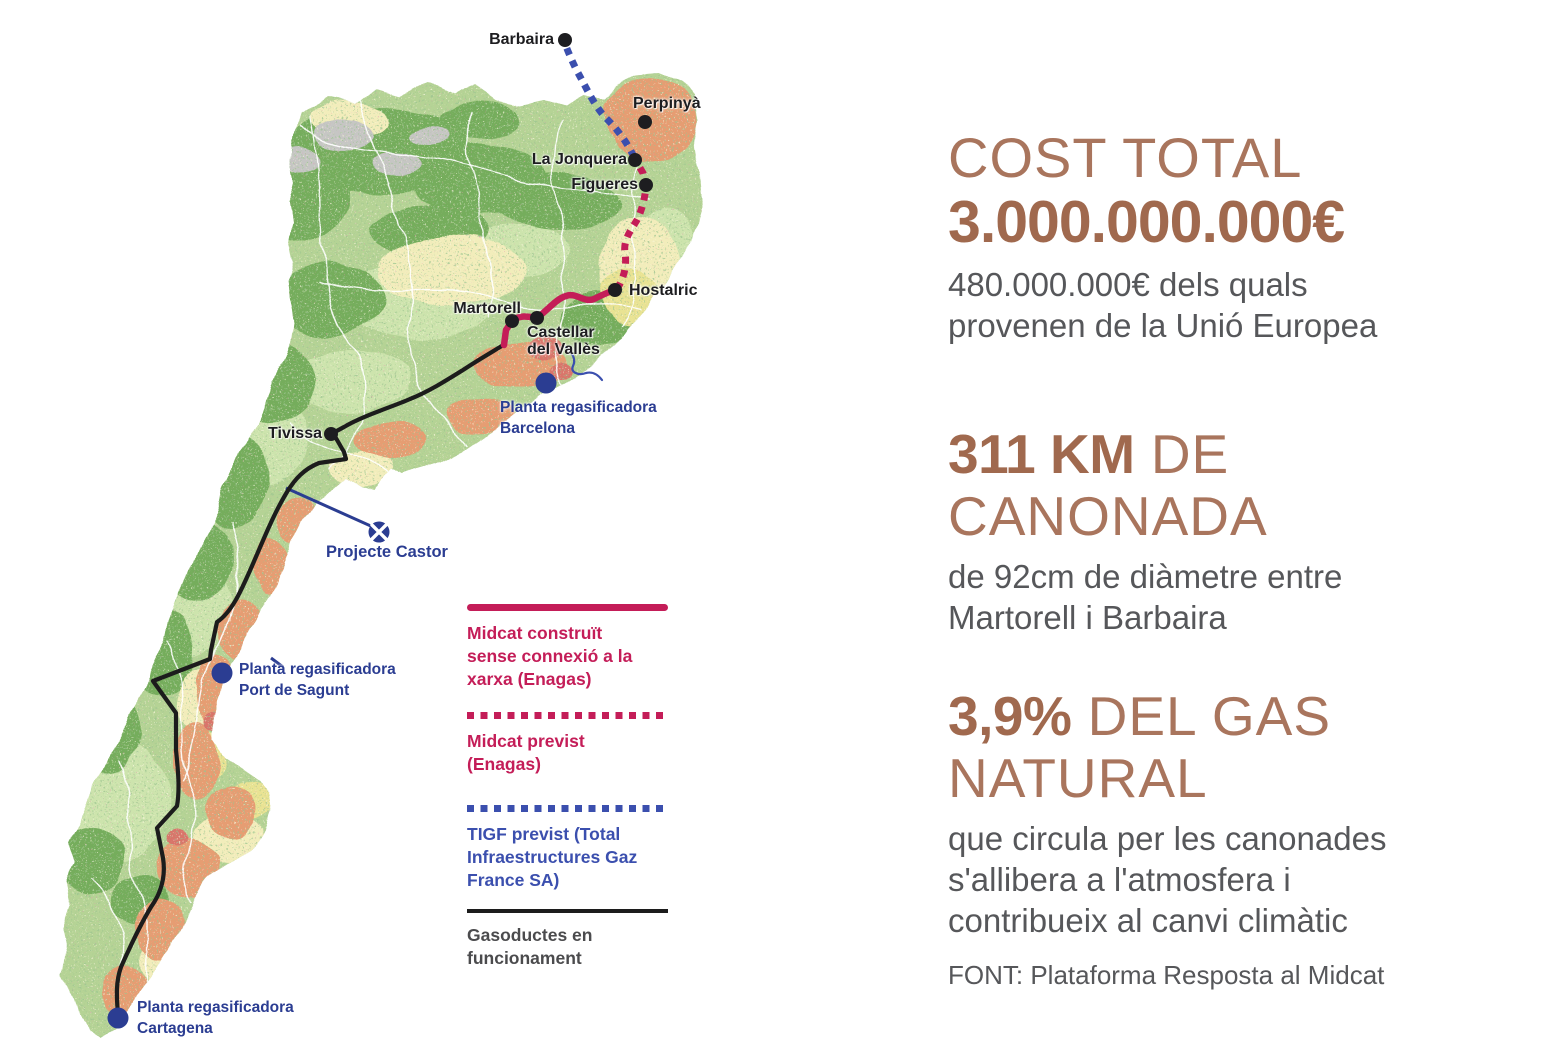 This screenshot has height=1042, width=1562. I want to click on label-martorell: Martorell, so click(487, 308).